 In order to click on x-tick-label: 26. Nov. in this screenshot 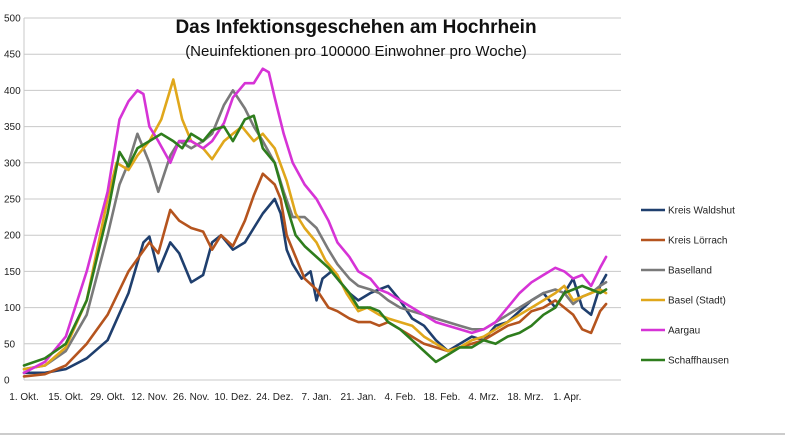, I will do `click(191, 397)`.